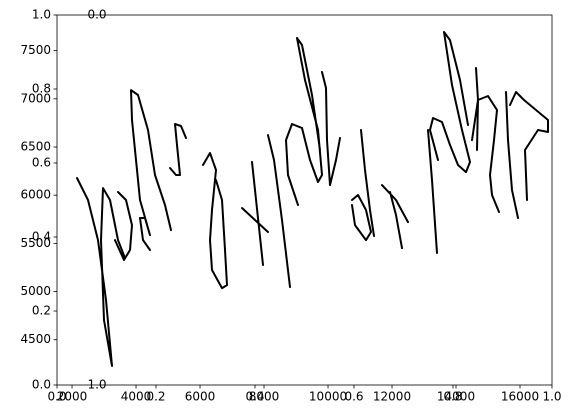  Describe the element at coordinates (35, 50) in the screenshot. I see `y-tick-label: 7500` at that location.